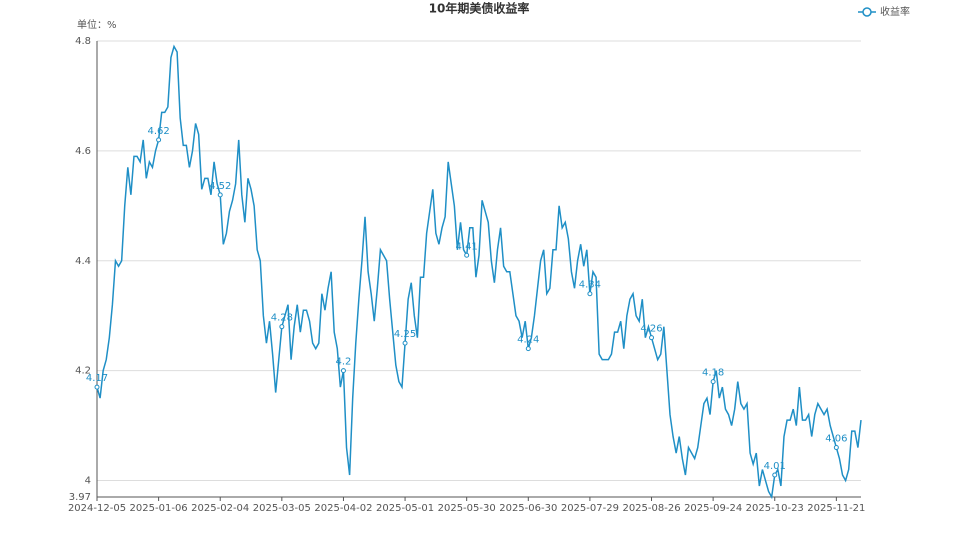 This screenshot has height=539, width=958. Describe the element at coordinates (467, 246) in the screenshot. I see `data-label: 4.41` at that location.